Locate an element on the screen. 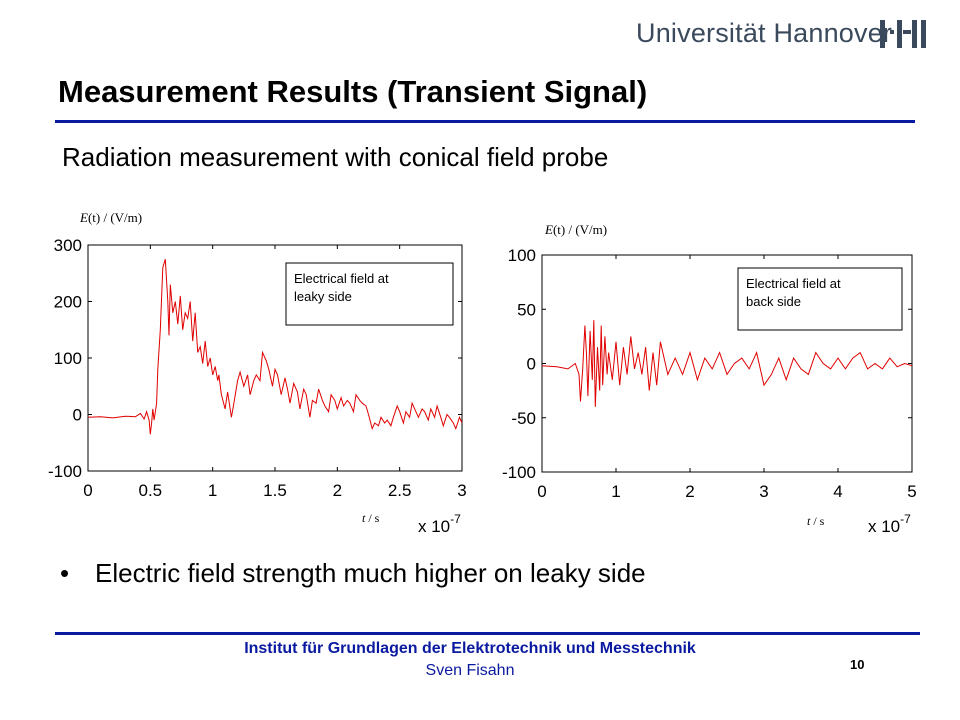  y-tick-label: -50 is located at coordinates (523, 418).